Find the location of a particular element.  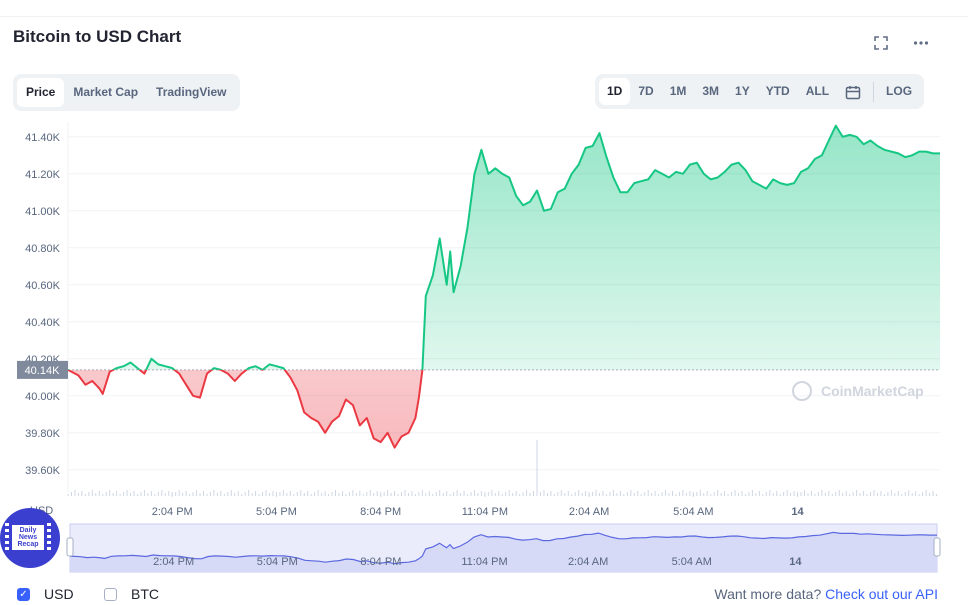

navigator-handle-right is located at coordinates (937, 547).